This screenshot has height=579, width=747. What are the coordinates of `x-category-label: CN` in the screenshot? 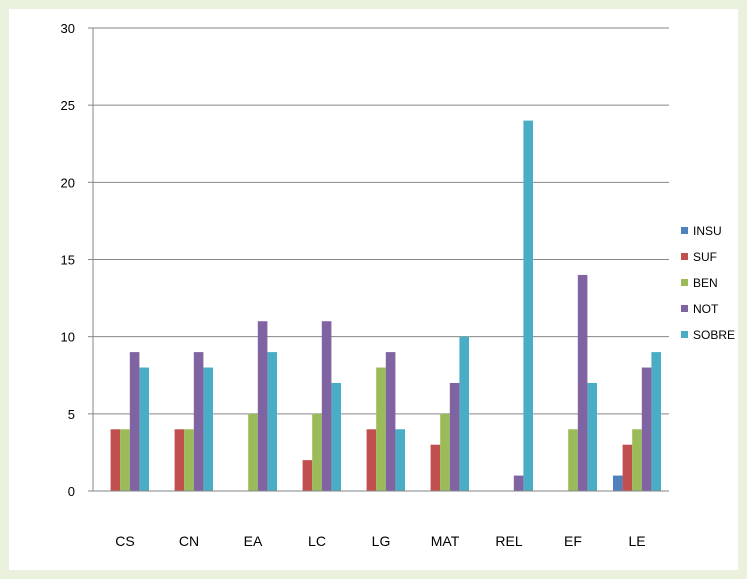 It's located at (189, 541).